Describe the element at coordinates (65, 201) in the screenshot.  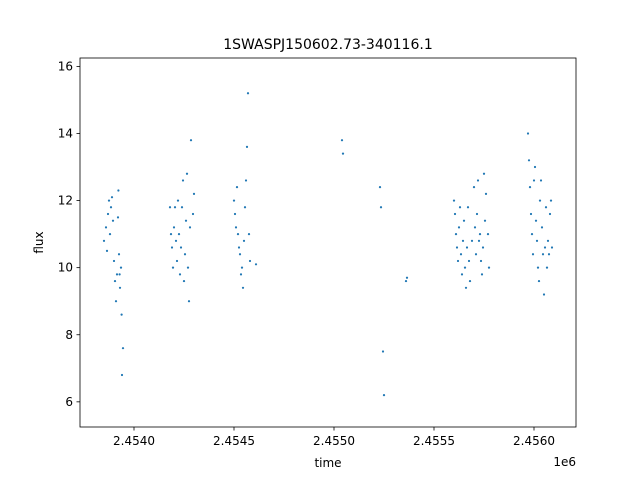
I see `y-tick-label-3: 12` at that location.